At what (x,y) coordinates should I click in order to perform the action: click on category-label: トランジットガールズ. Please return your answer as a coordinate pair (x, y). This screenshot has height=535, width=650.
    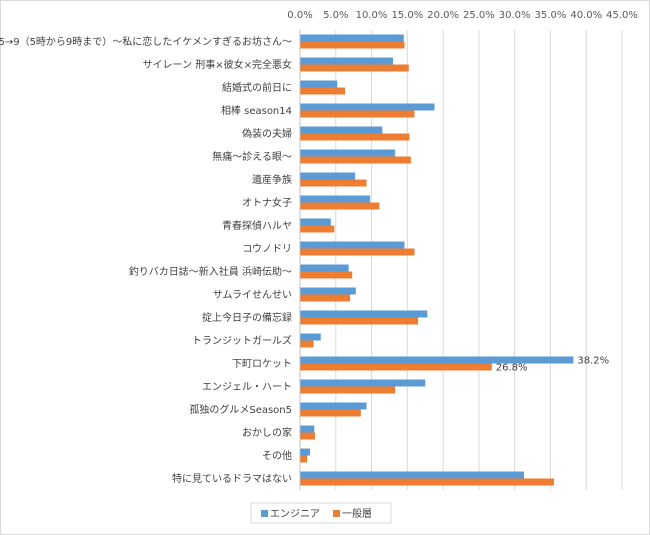
    Looking at the image, I should click on (242, 340).